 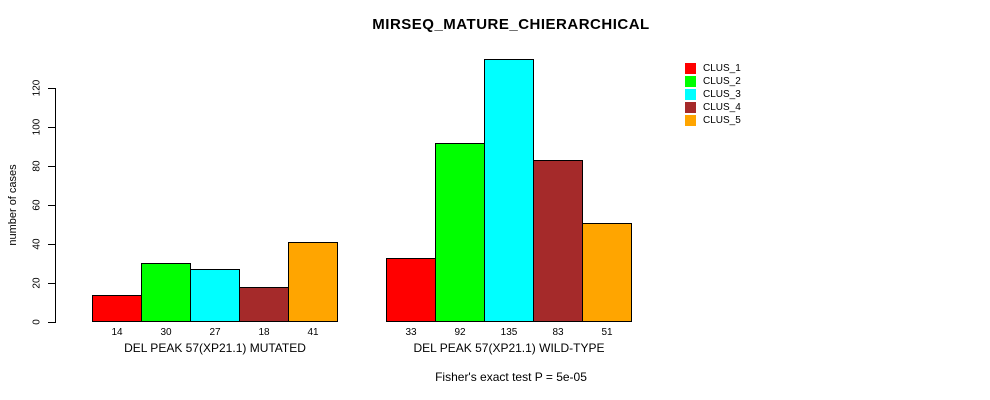 What do you see at coordinates (37, 127) in the screenshot?
I see `y-tick-label: 100` at bounding box center [37, 127].